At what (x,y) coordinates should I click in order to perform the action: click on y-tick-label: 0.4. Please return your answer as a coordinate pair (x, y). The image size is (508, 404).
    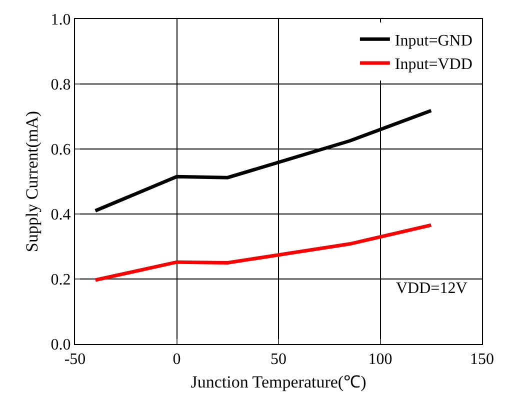
    Looking at the image, I should click on (60, 215).